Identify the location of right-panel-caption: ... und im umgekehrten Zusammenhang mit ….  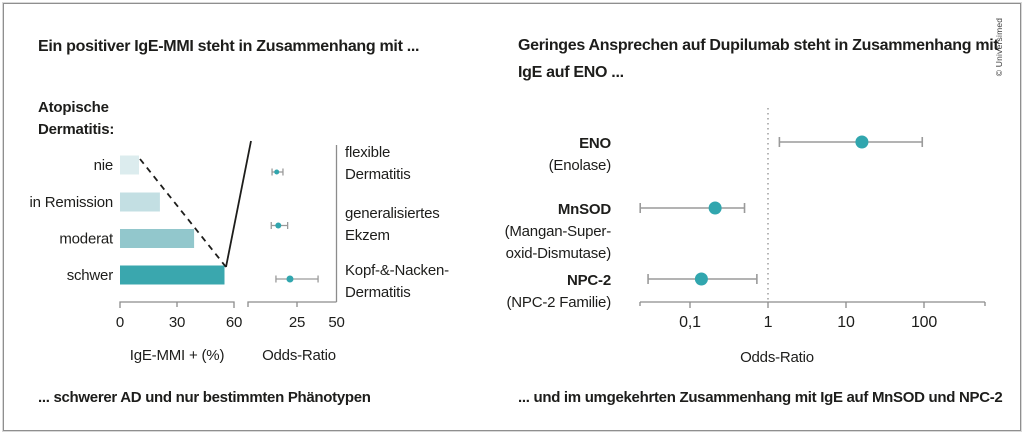
(760, 397).